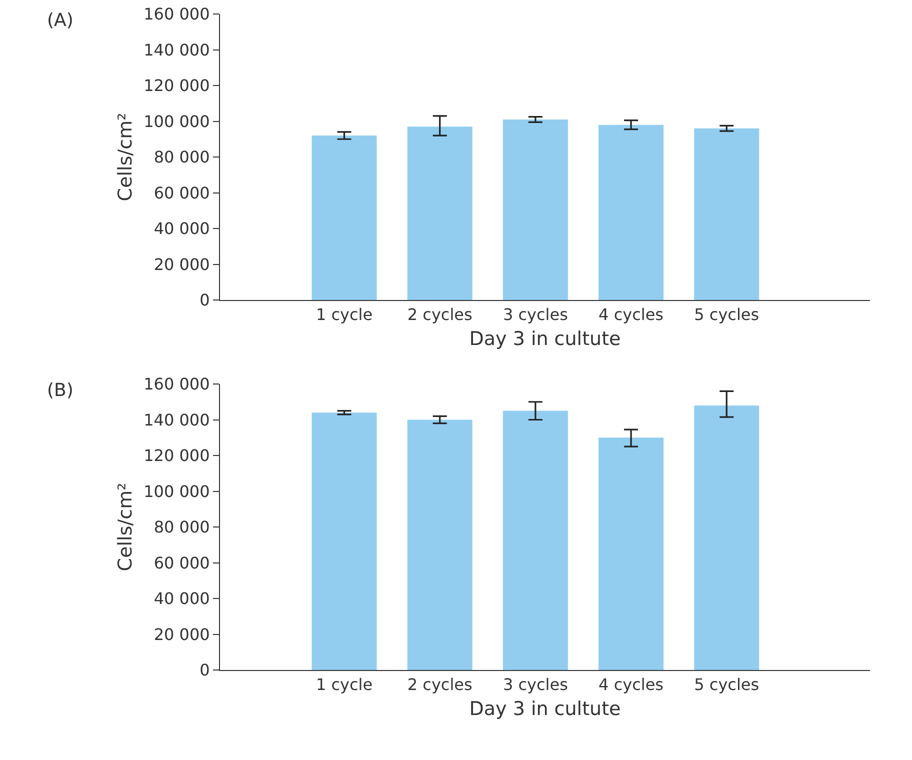  I want to click on text: (B), so click(60, 390).